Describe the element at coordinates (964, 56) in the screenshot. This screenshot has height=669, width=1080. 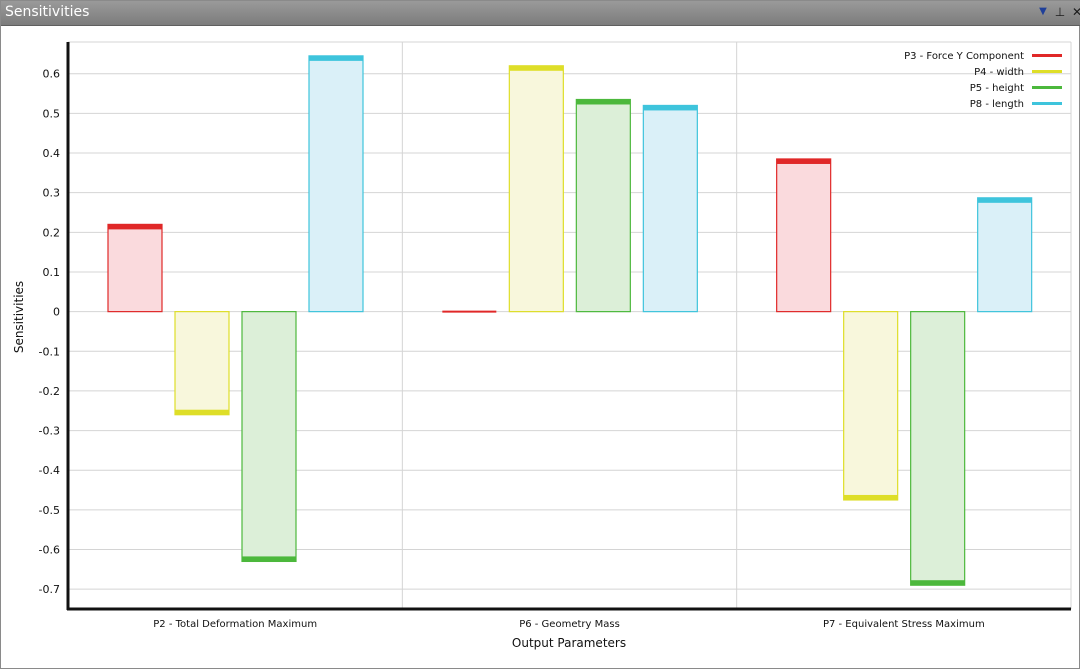
I see `legend-label: P3 - Force Y Component` at that location.